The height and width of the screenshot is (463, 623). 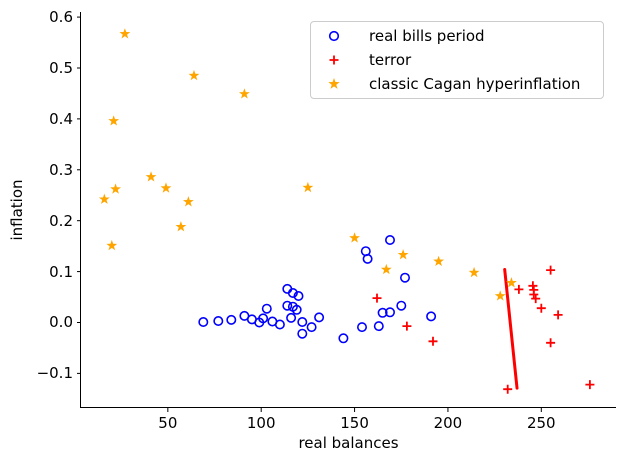 What do you see at coordinates (448, 423) in the screenshot?
I see `x-tick-label: 200` at bounding box center [448, 423].